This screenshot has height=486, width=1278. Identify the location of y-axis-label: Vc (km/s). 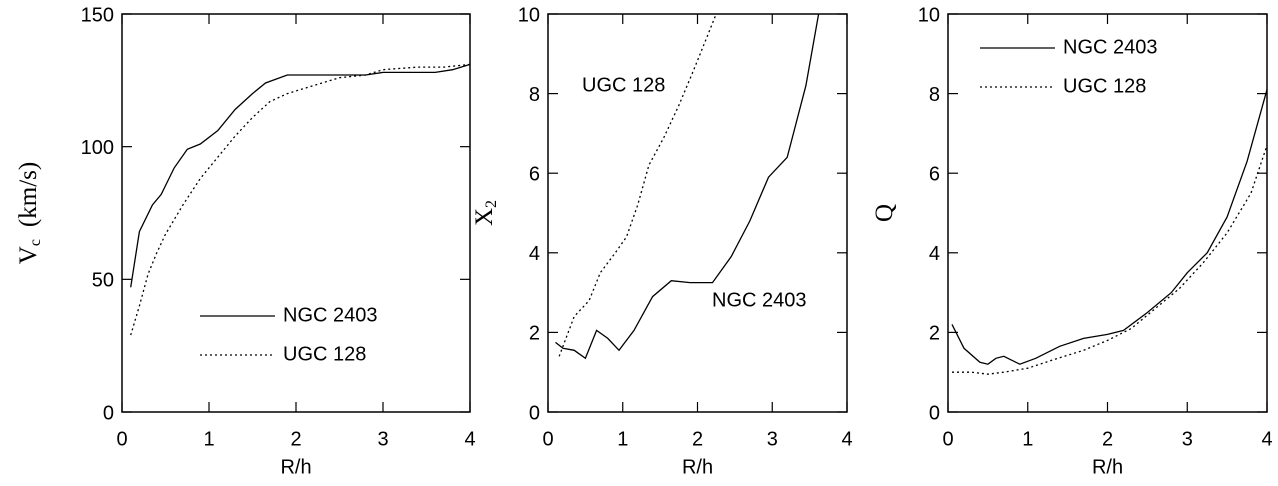
(29, 213).